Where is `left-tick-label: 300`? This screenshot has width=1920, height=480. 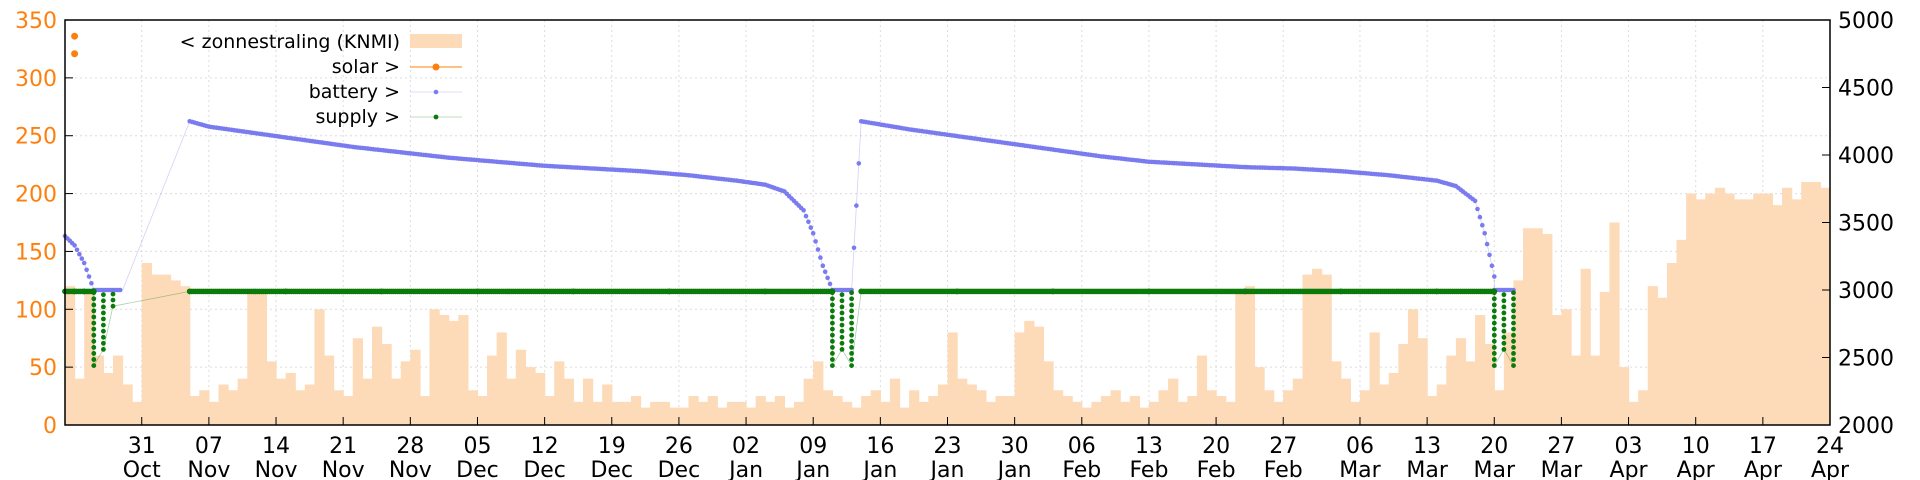
left-tick-label: 300 is located at coordinates (36, 79).